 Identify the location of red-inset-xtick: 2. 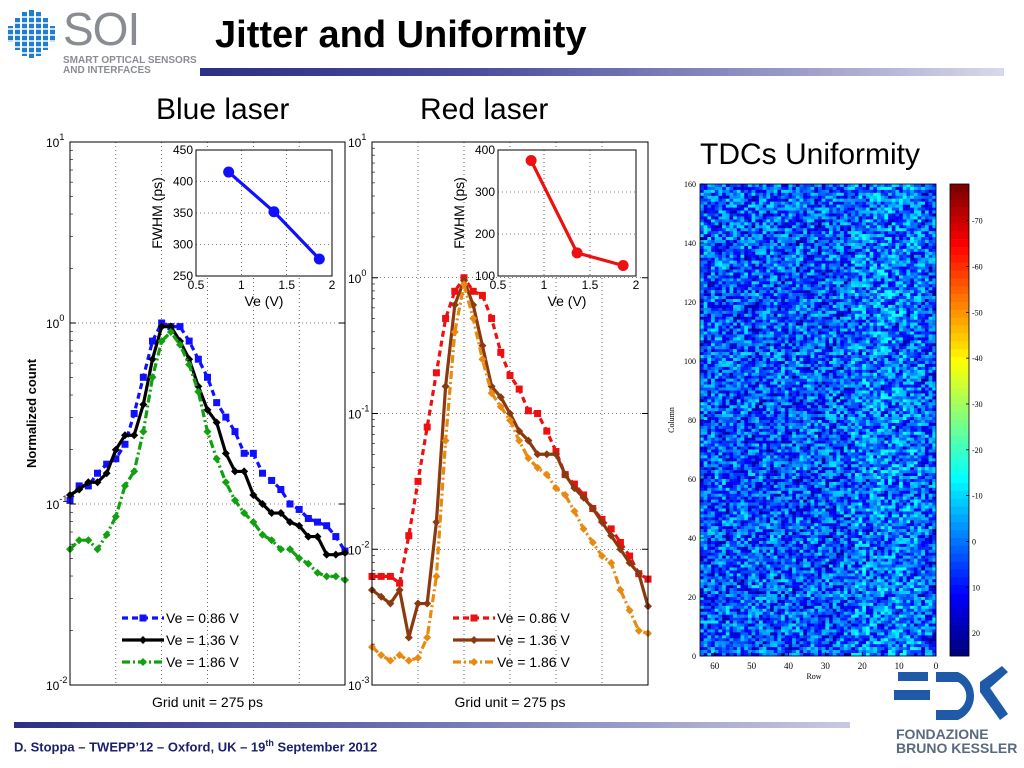
(636, 285).